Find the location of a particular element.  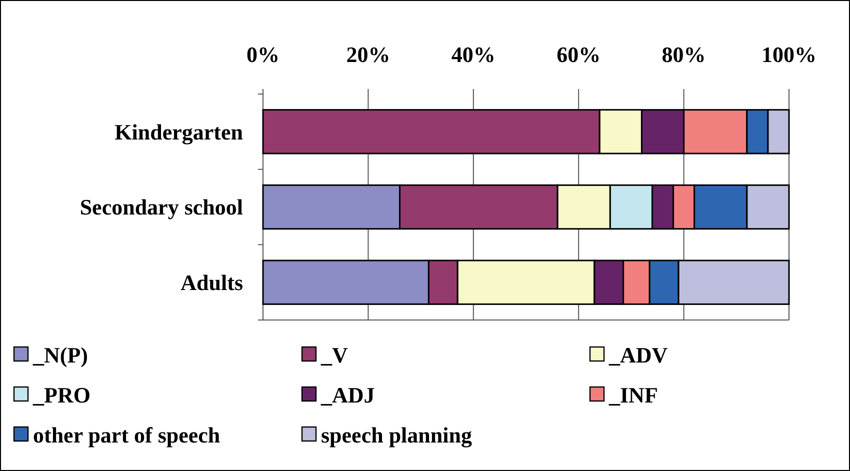

x-tick-label: 60% is located at coordinates (578, 54).